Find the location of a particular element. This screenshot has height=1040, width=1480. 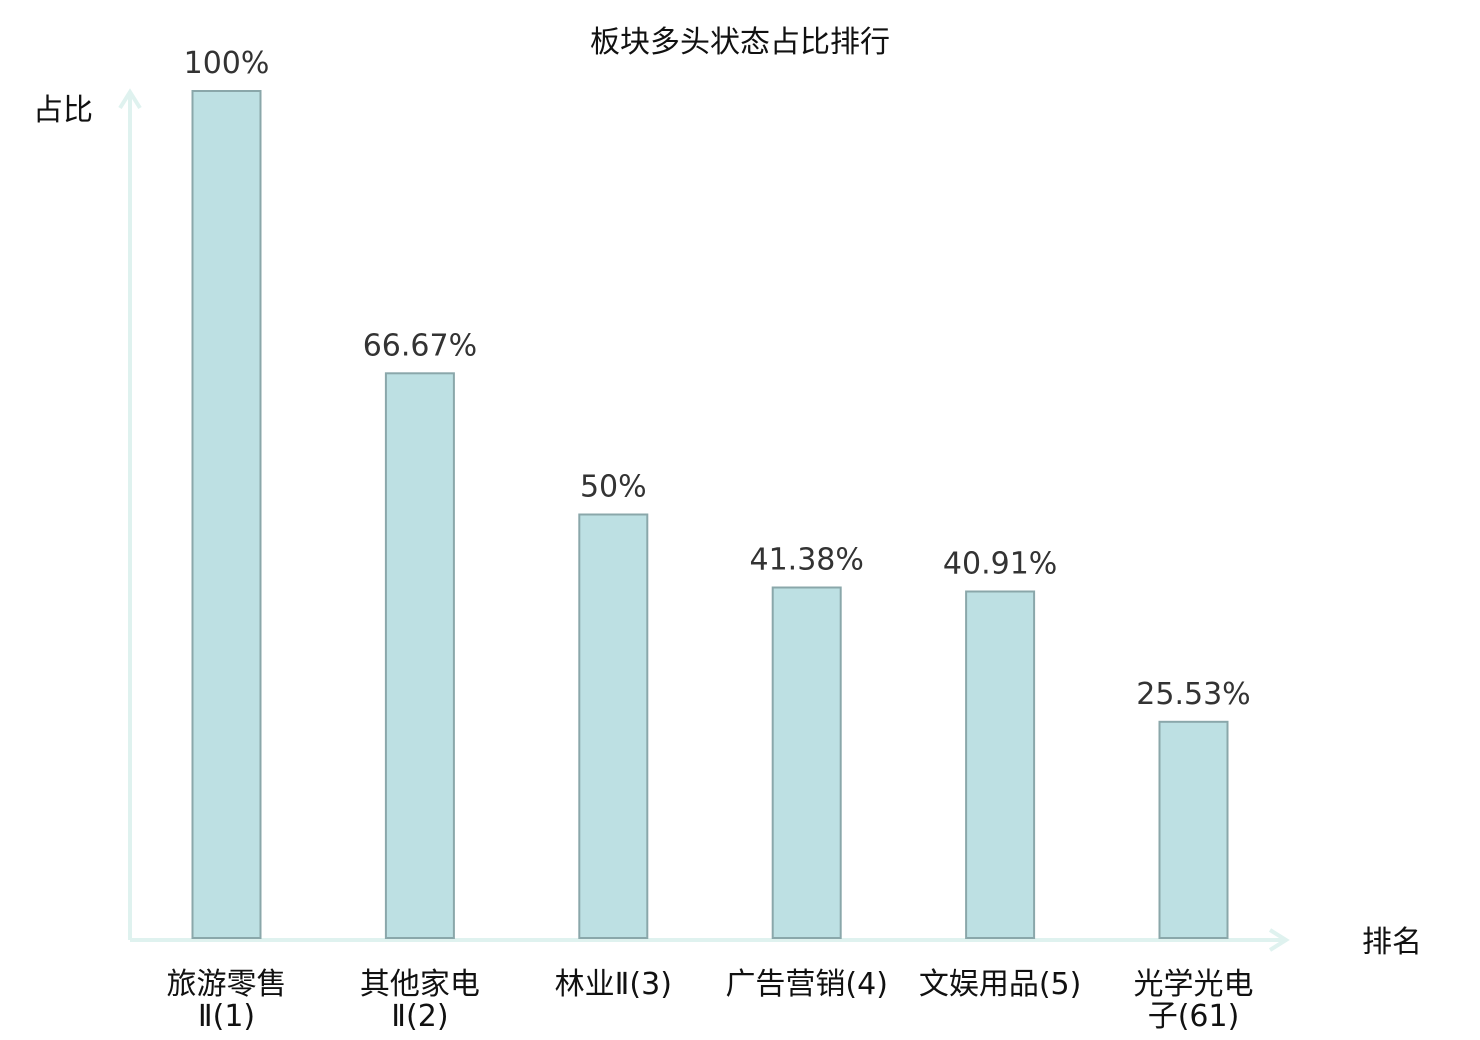

value-label-6: 25.53% is located at coordinates (1193, 694).